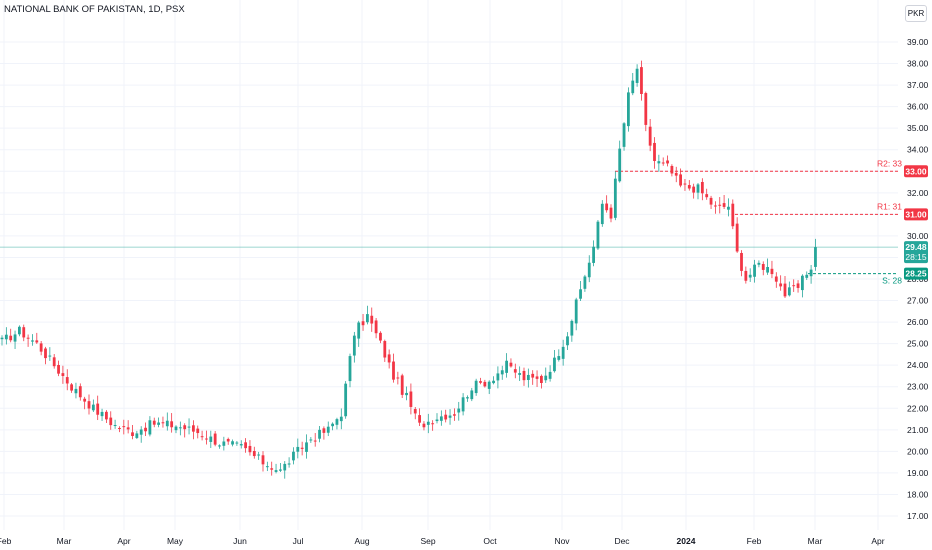  What do you see at coordinates (918, 193) in the screenshot?
I see `y-tick-label: 32.00` at bounding box center [918, 193].